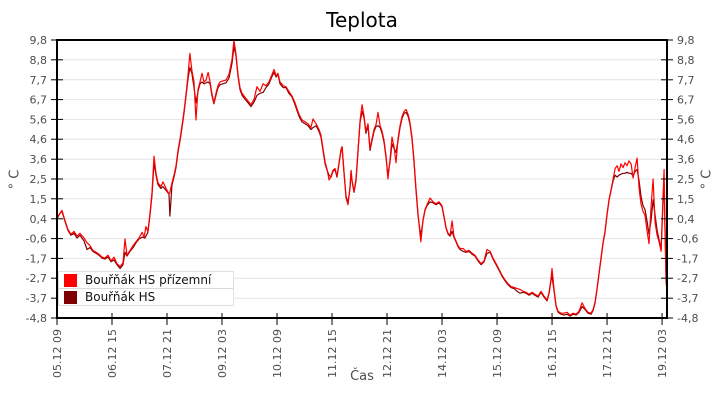 The width and height of the screenshot is (720, 400). What do you see at coordinates (686, 80) in the screenshot?
I see `y-tick-label-right: 7,7` at bounding box center [686, 80].